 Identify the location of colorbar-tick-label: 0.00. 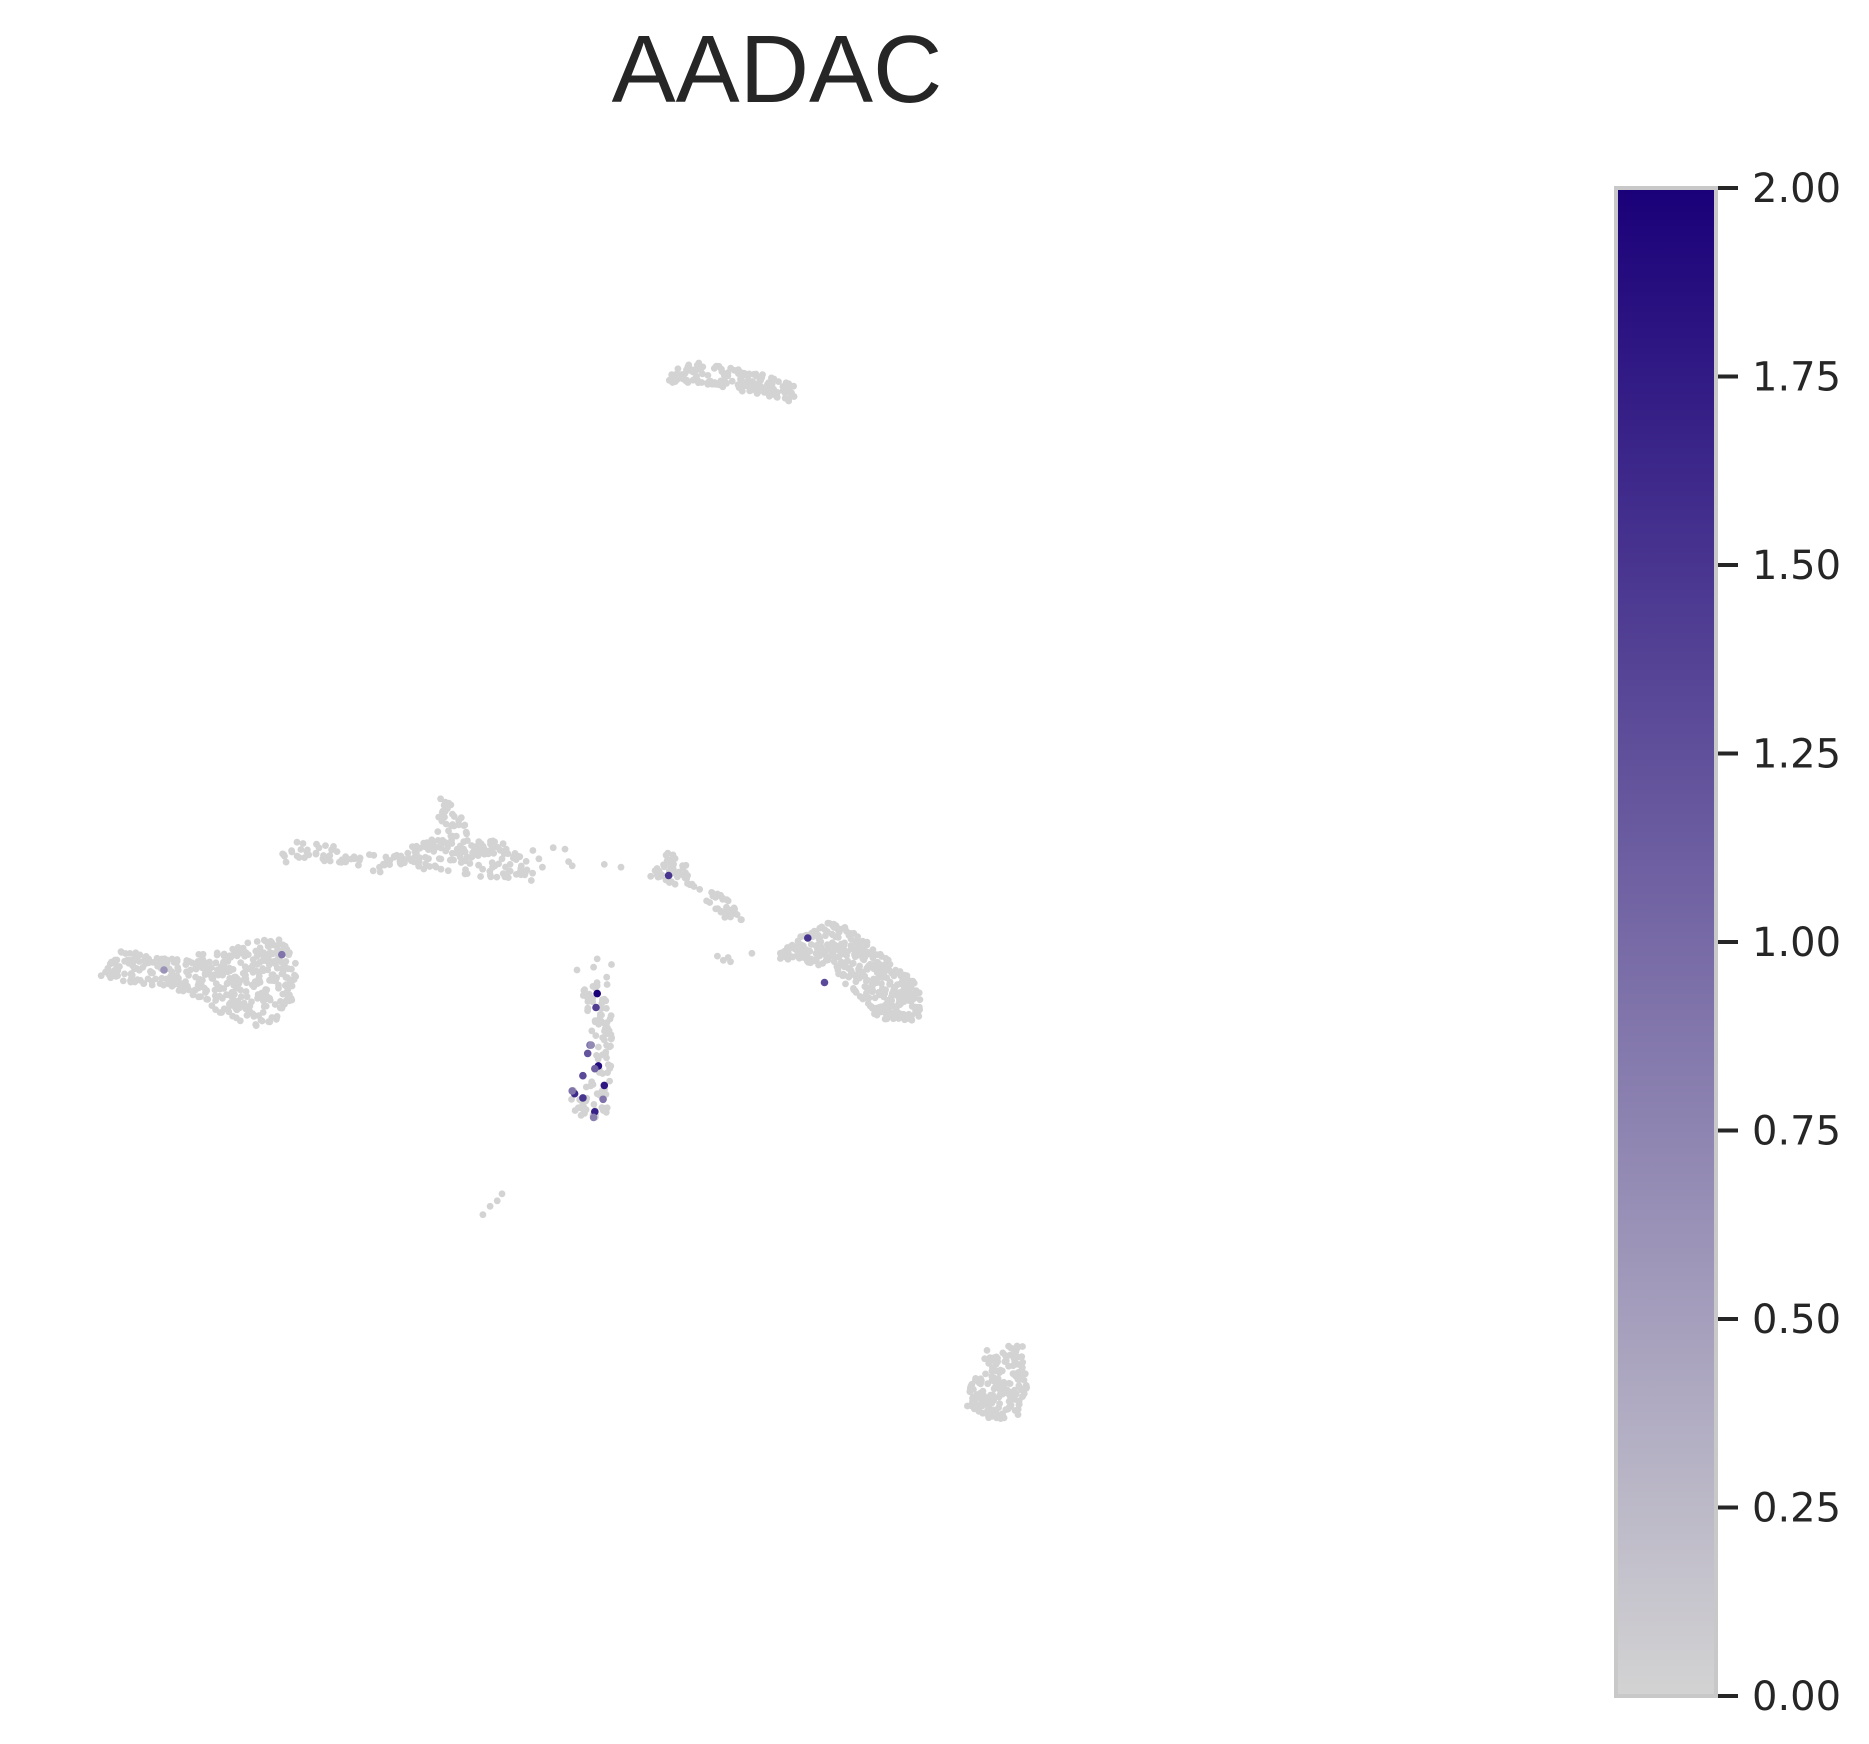
(1796, 1697).